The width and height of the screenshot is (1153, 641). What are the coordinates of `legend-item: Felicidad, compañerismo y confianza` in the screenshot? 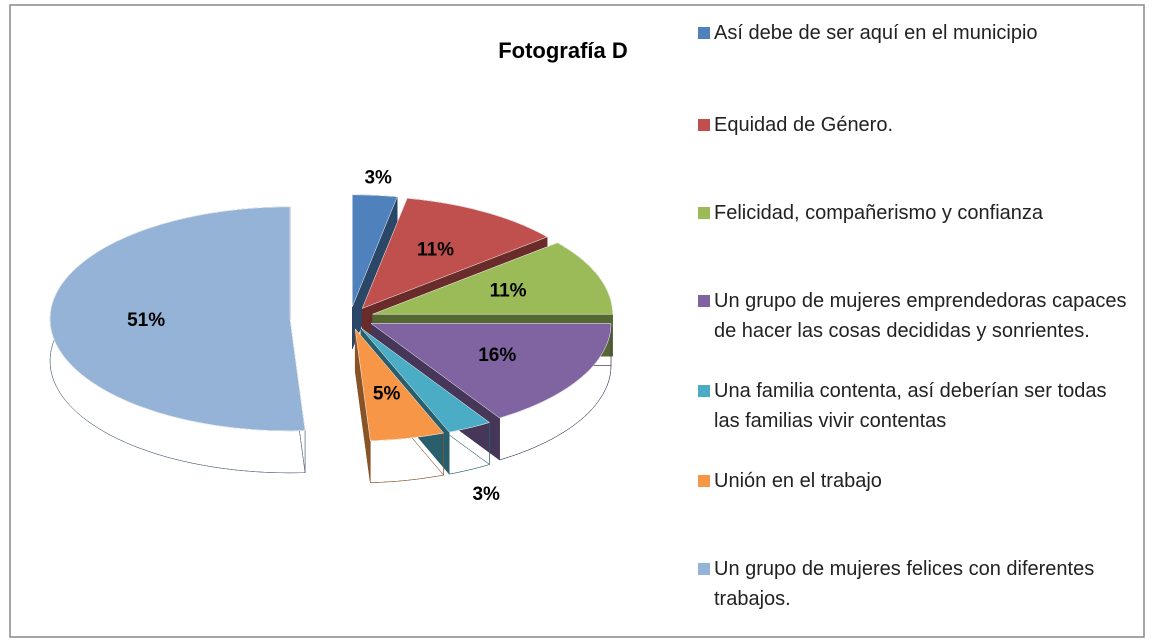 It's located at (914, 213).